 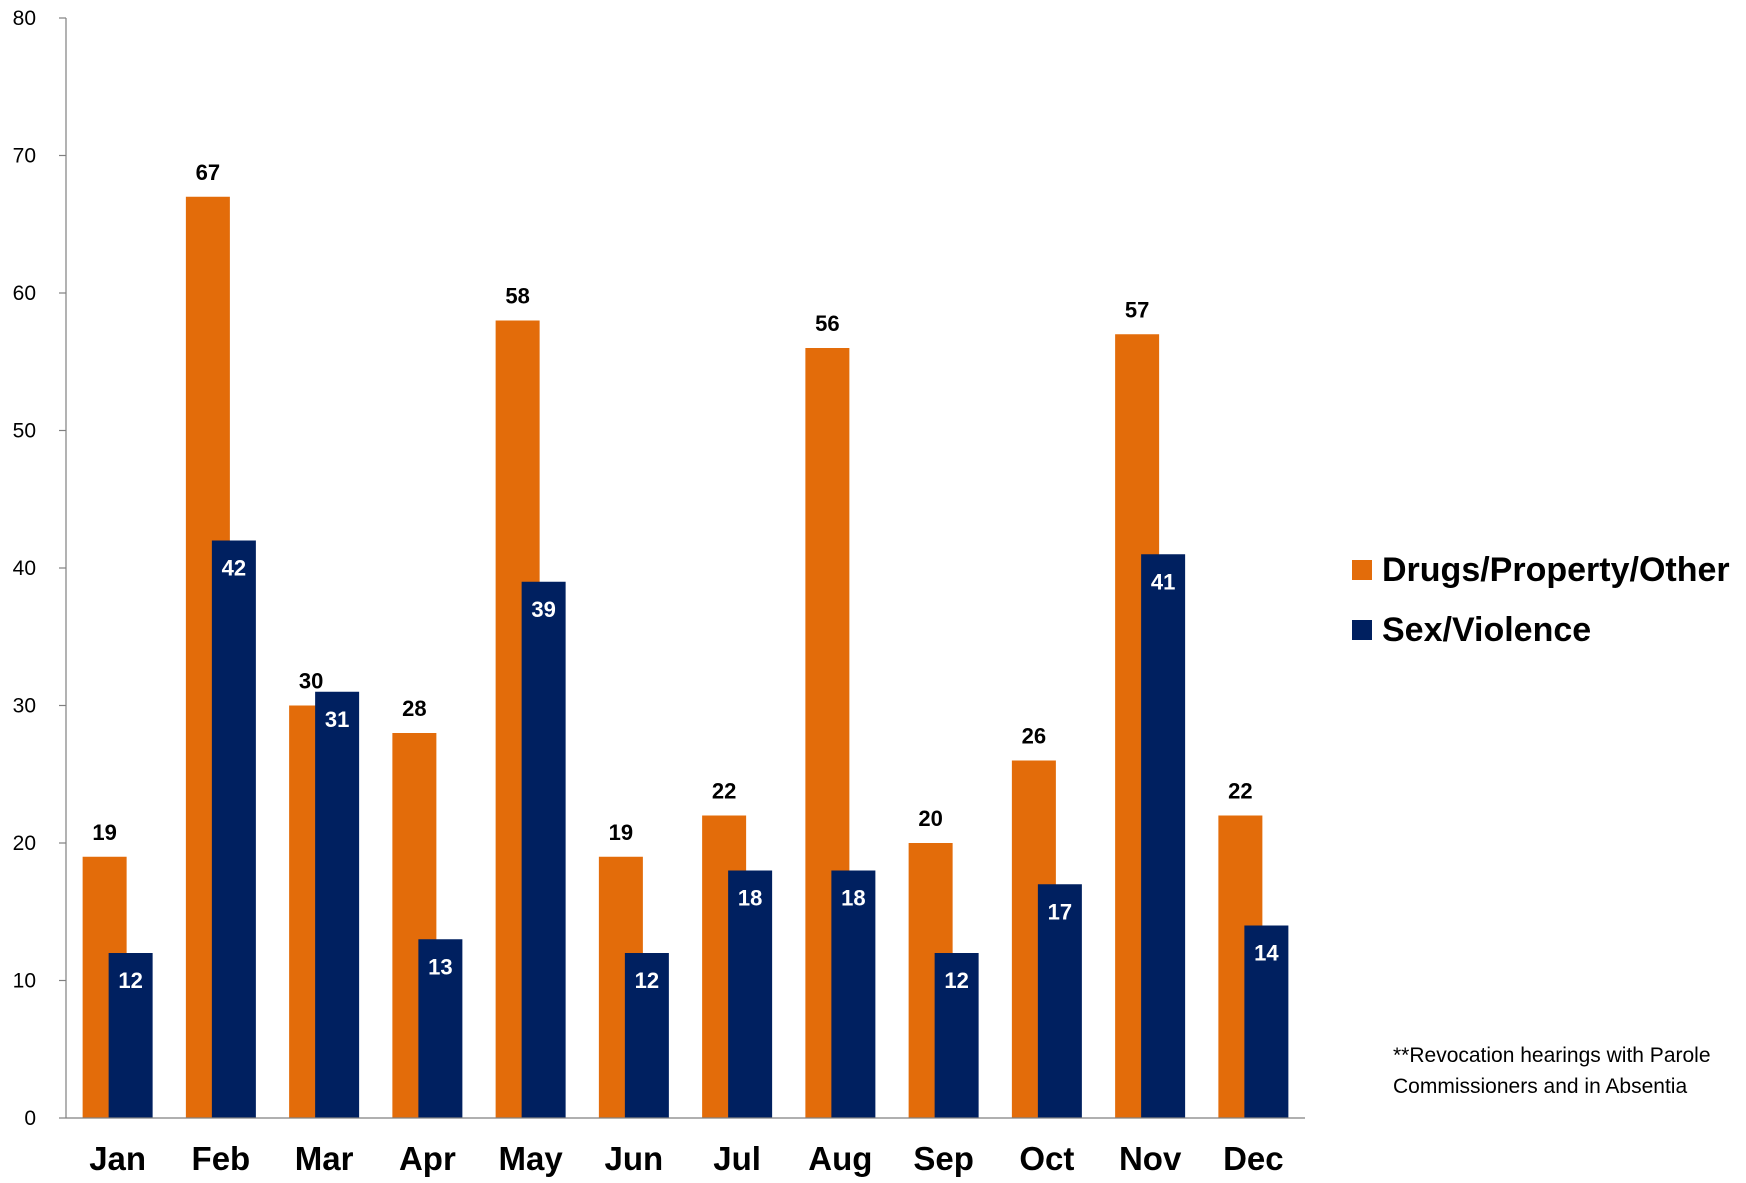 I want to click on y-tick-label: 70, so click(x=24, y=156).